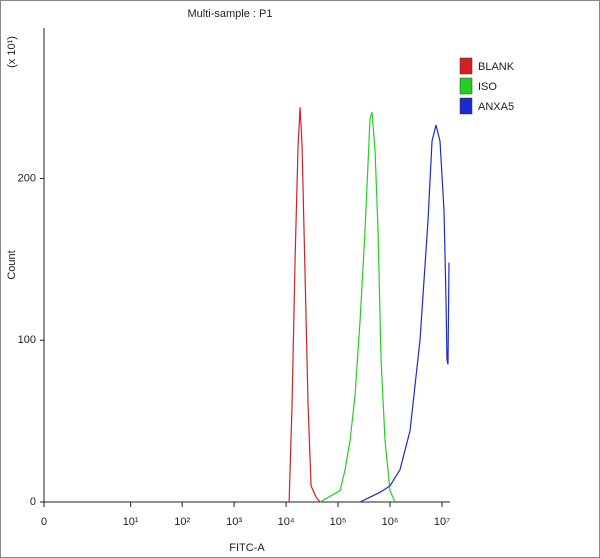 The height and width of the screenshot is (558, 600). Describe the element at coordinates (44, 522) in the screenshot. I see `x-tick-label: 0` at that location.